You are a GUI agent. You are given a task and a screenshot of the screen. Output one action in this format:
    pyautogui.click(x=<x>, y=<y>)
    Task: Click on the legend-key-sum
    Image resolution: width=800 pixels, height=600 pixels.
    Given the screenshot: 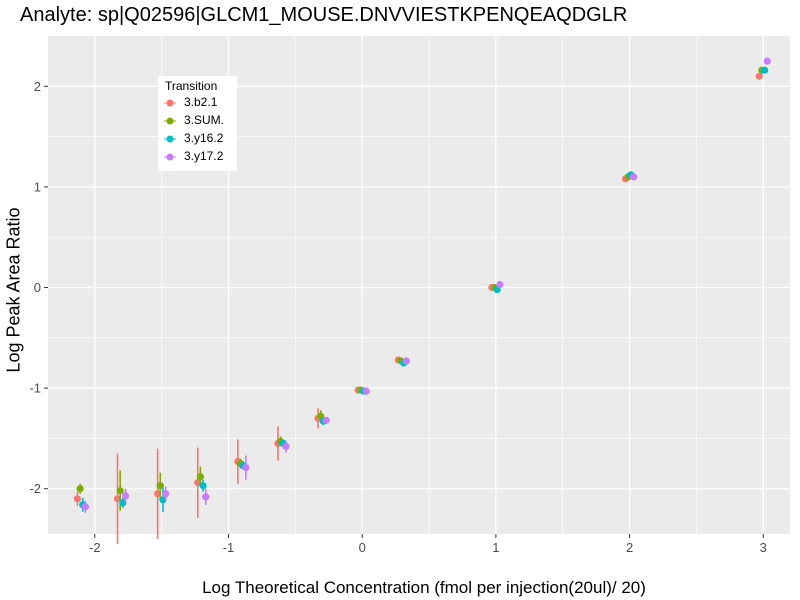 What is the action you would take?
    pyautogui.click(x=170, y=121)
    